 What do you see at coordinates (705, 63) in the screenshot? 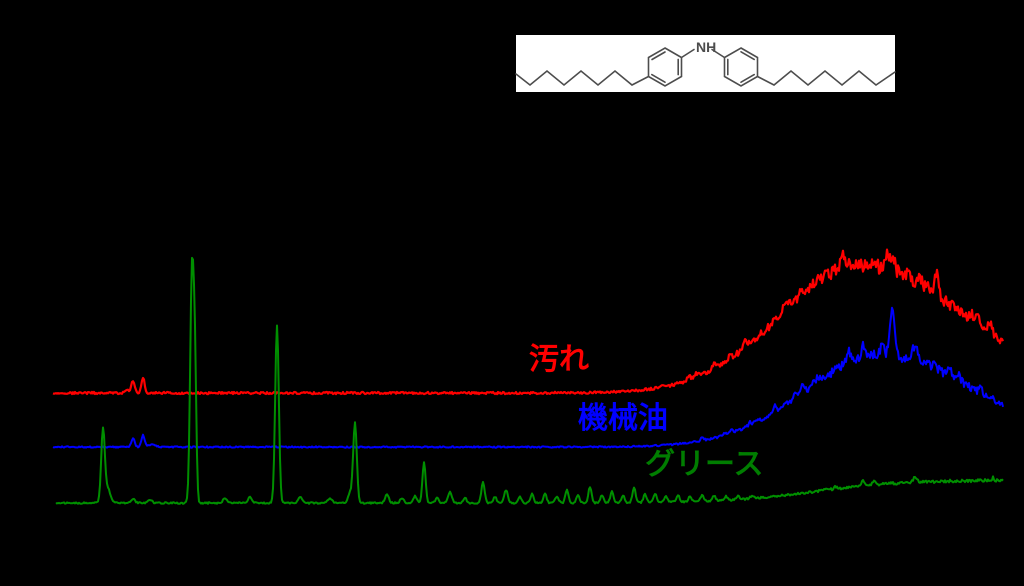
I see `structure-background` at bounding box center [705, 63].